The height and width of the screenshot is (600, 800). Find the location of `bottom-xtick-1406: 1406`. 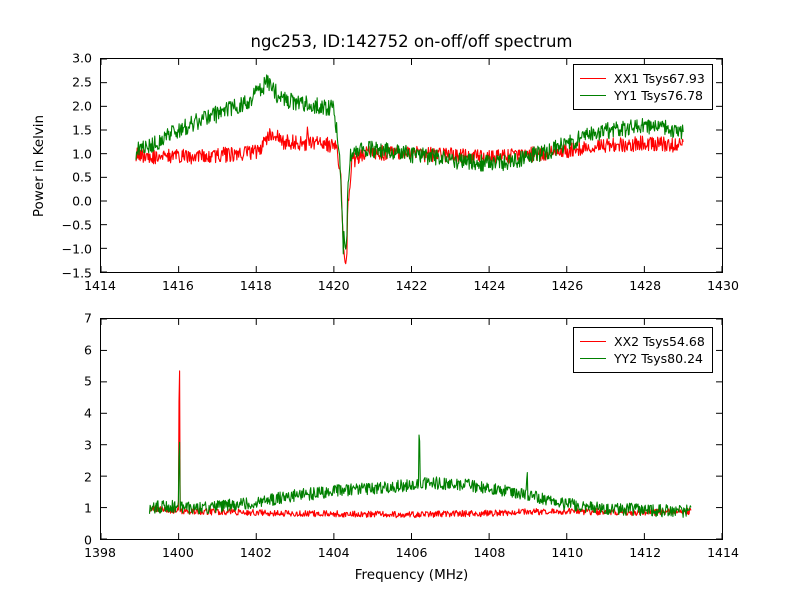

bottom-xtick-1406: 1406 is located at coordinates (411, 552).